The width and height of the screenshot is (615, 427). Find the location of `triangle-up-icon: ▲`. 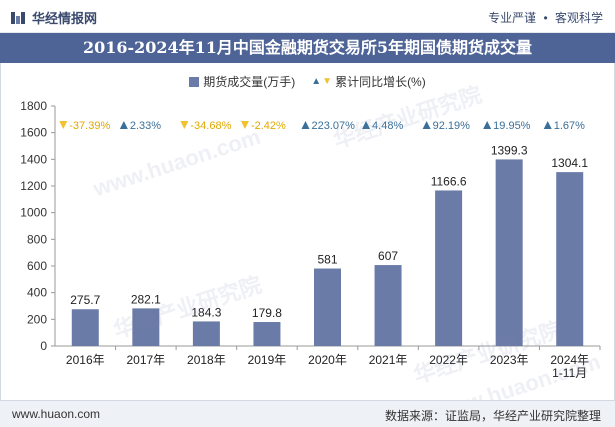

triangle-up-icon: ▲ is located at coordinates (316, 81).